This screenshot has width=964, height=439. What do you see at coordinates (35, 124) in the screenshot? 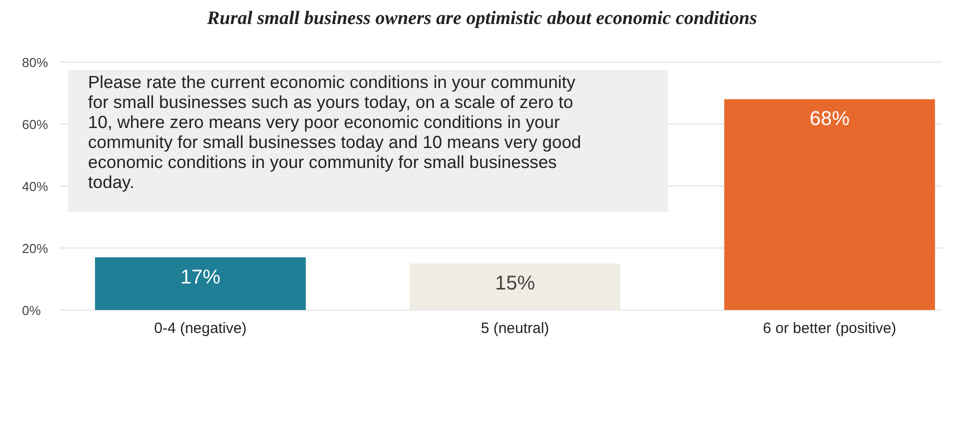
I see `y-tick-label: 60%` at bounding box center [35, 124].